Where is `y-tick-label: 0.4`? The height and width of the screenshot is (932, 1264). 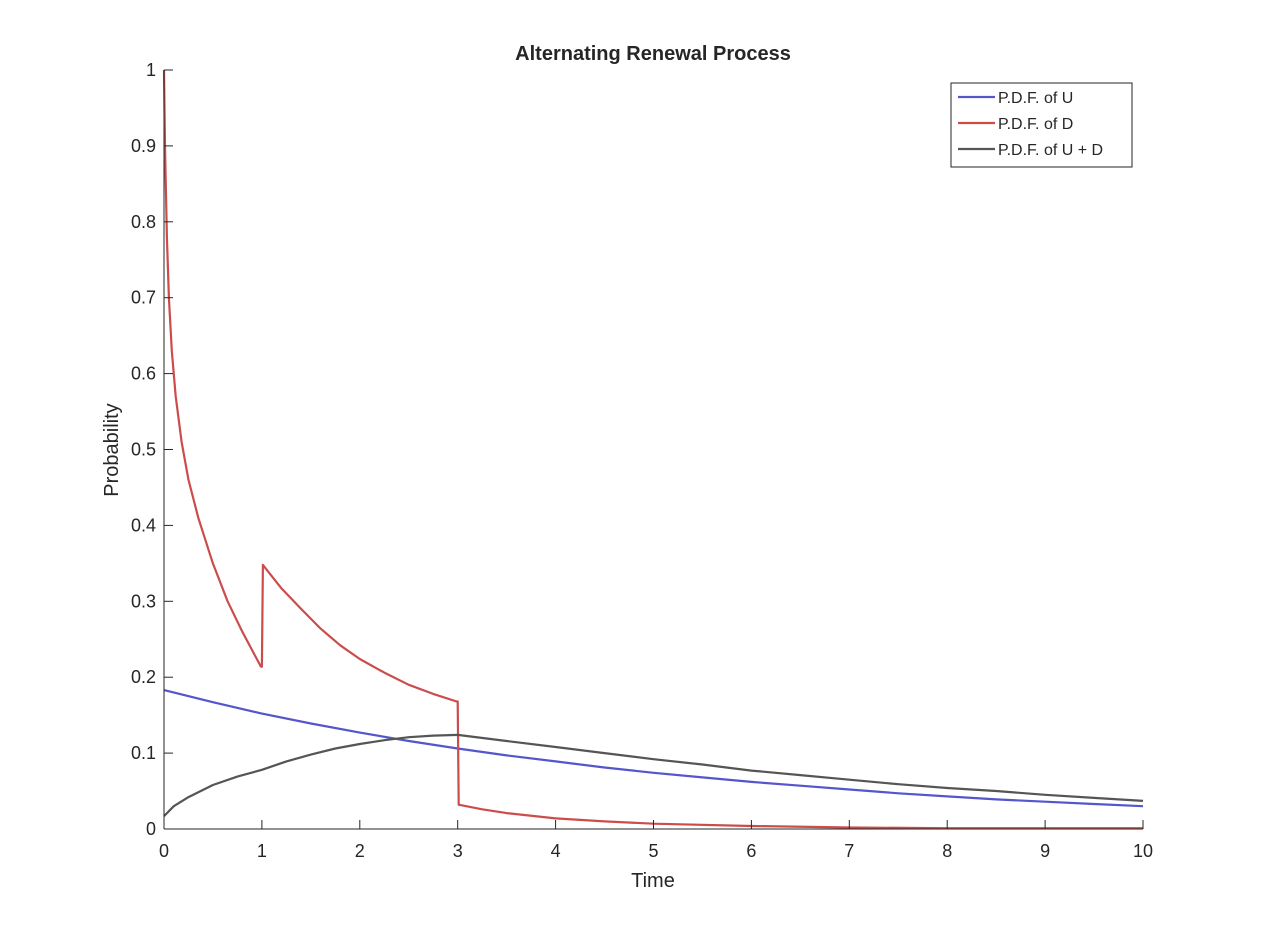 y-tick-label: 0.4 is located at coordinates (143, 525).